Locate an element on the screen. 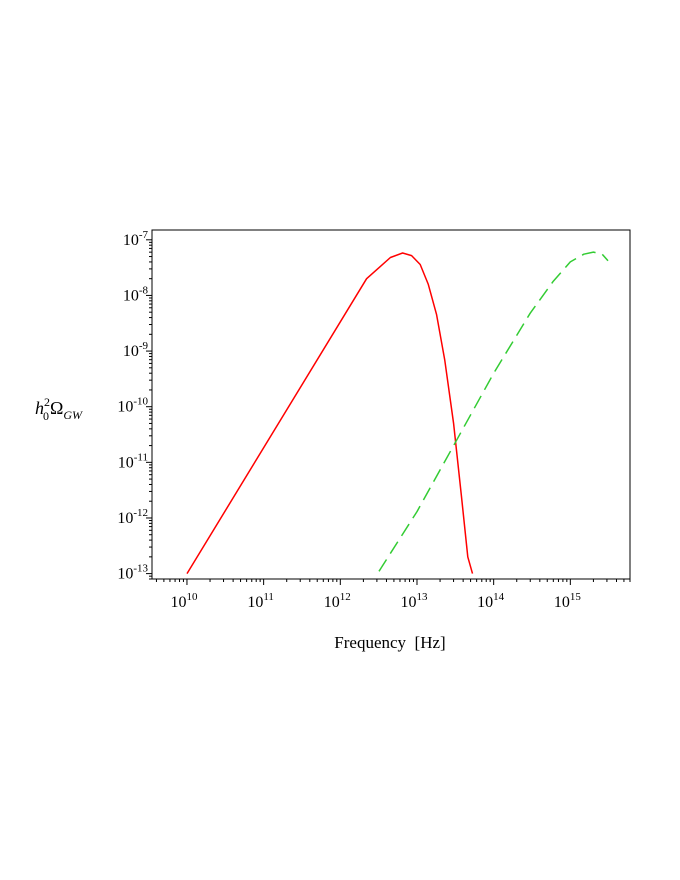  x-axis-ticks is located at coordinates (393, 582).